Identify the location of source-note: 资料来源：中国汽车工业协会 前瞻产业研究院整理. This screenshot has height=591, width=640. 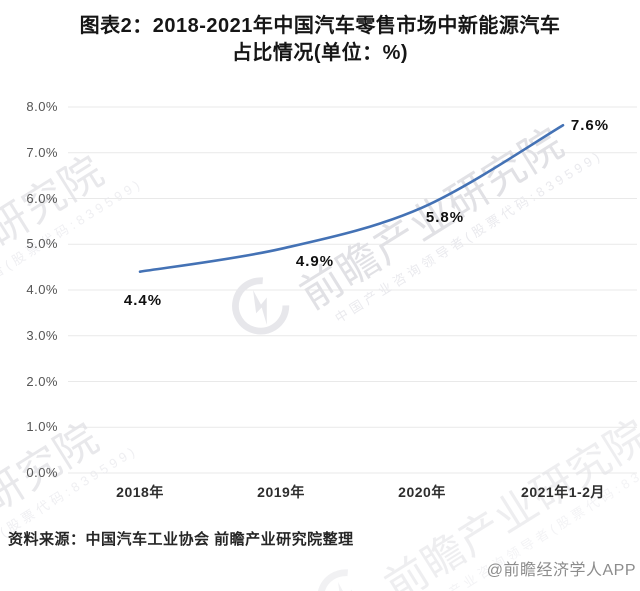
(181, 539).